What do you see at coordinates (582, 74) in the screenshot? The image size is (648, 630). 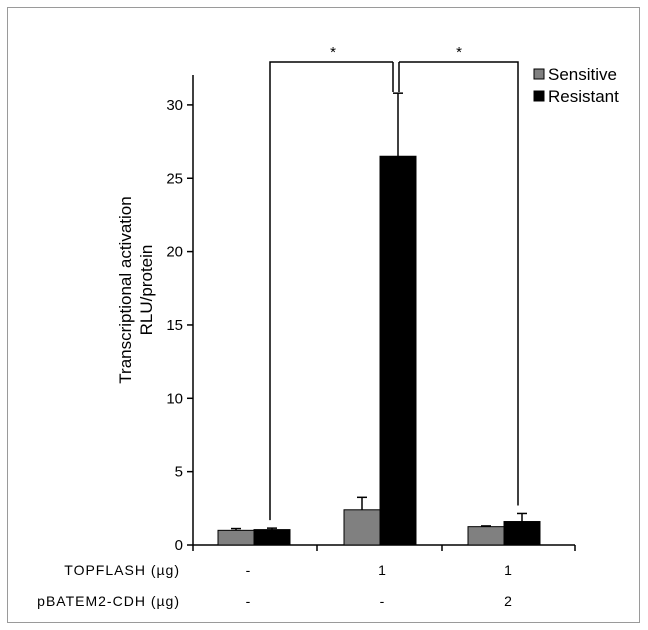 I see `legend-label-sensitive: Sensitive` at bounding box center [582, 74].